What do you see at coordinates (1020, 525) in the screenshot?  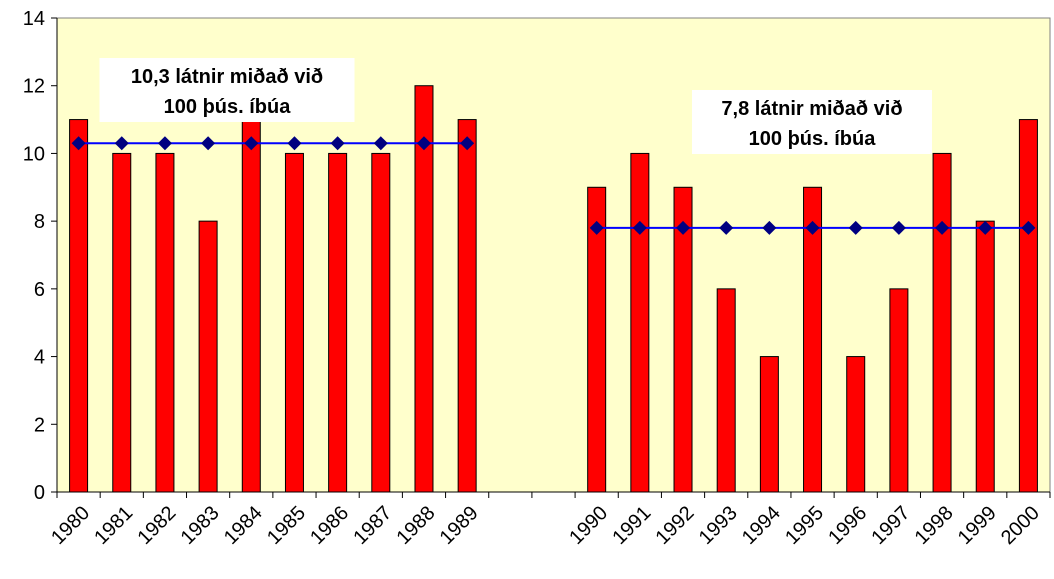 I see `x-tick-label: 2000` at bounding box center [1020, 525].